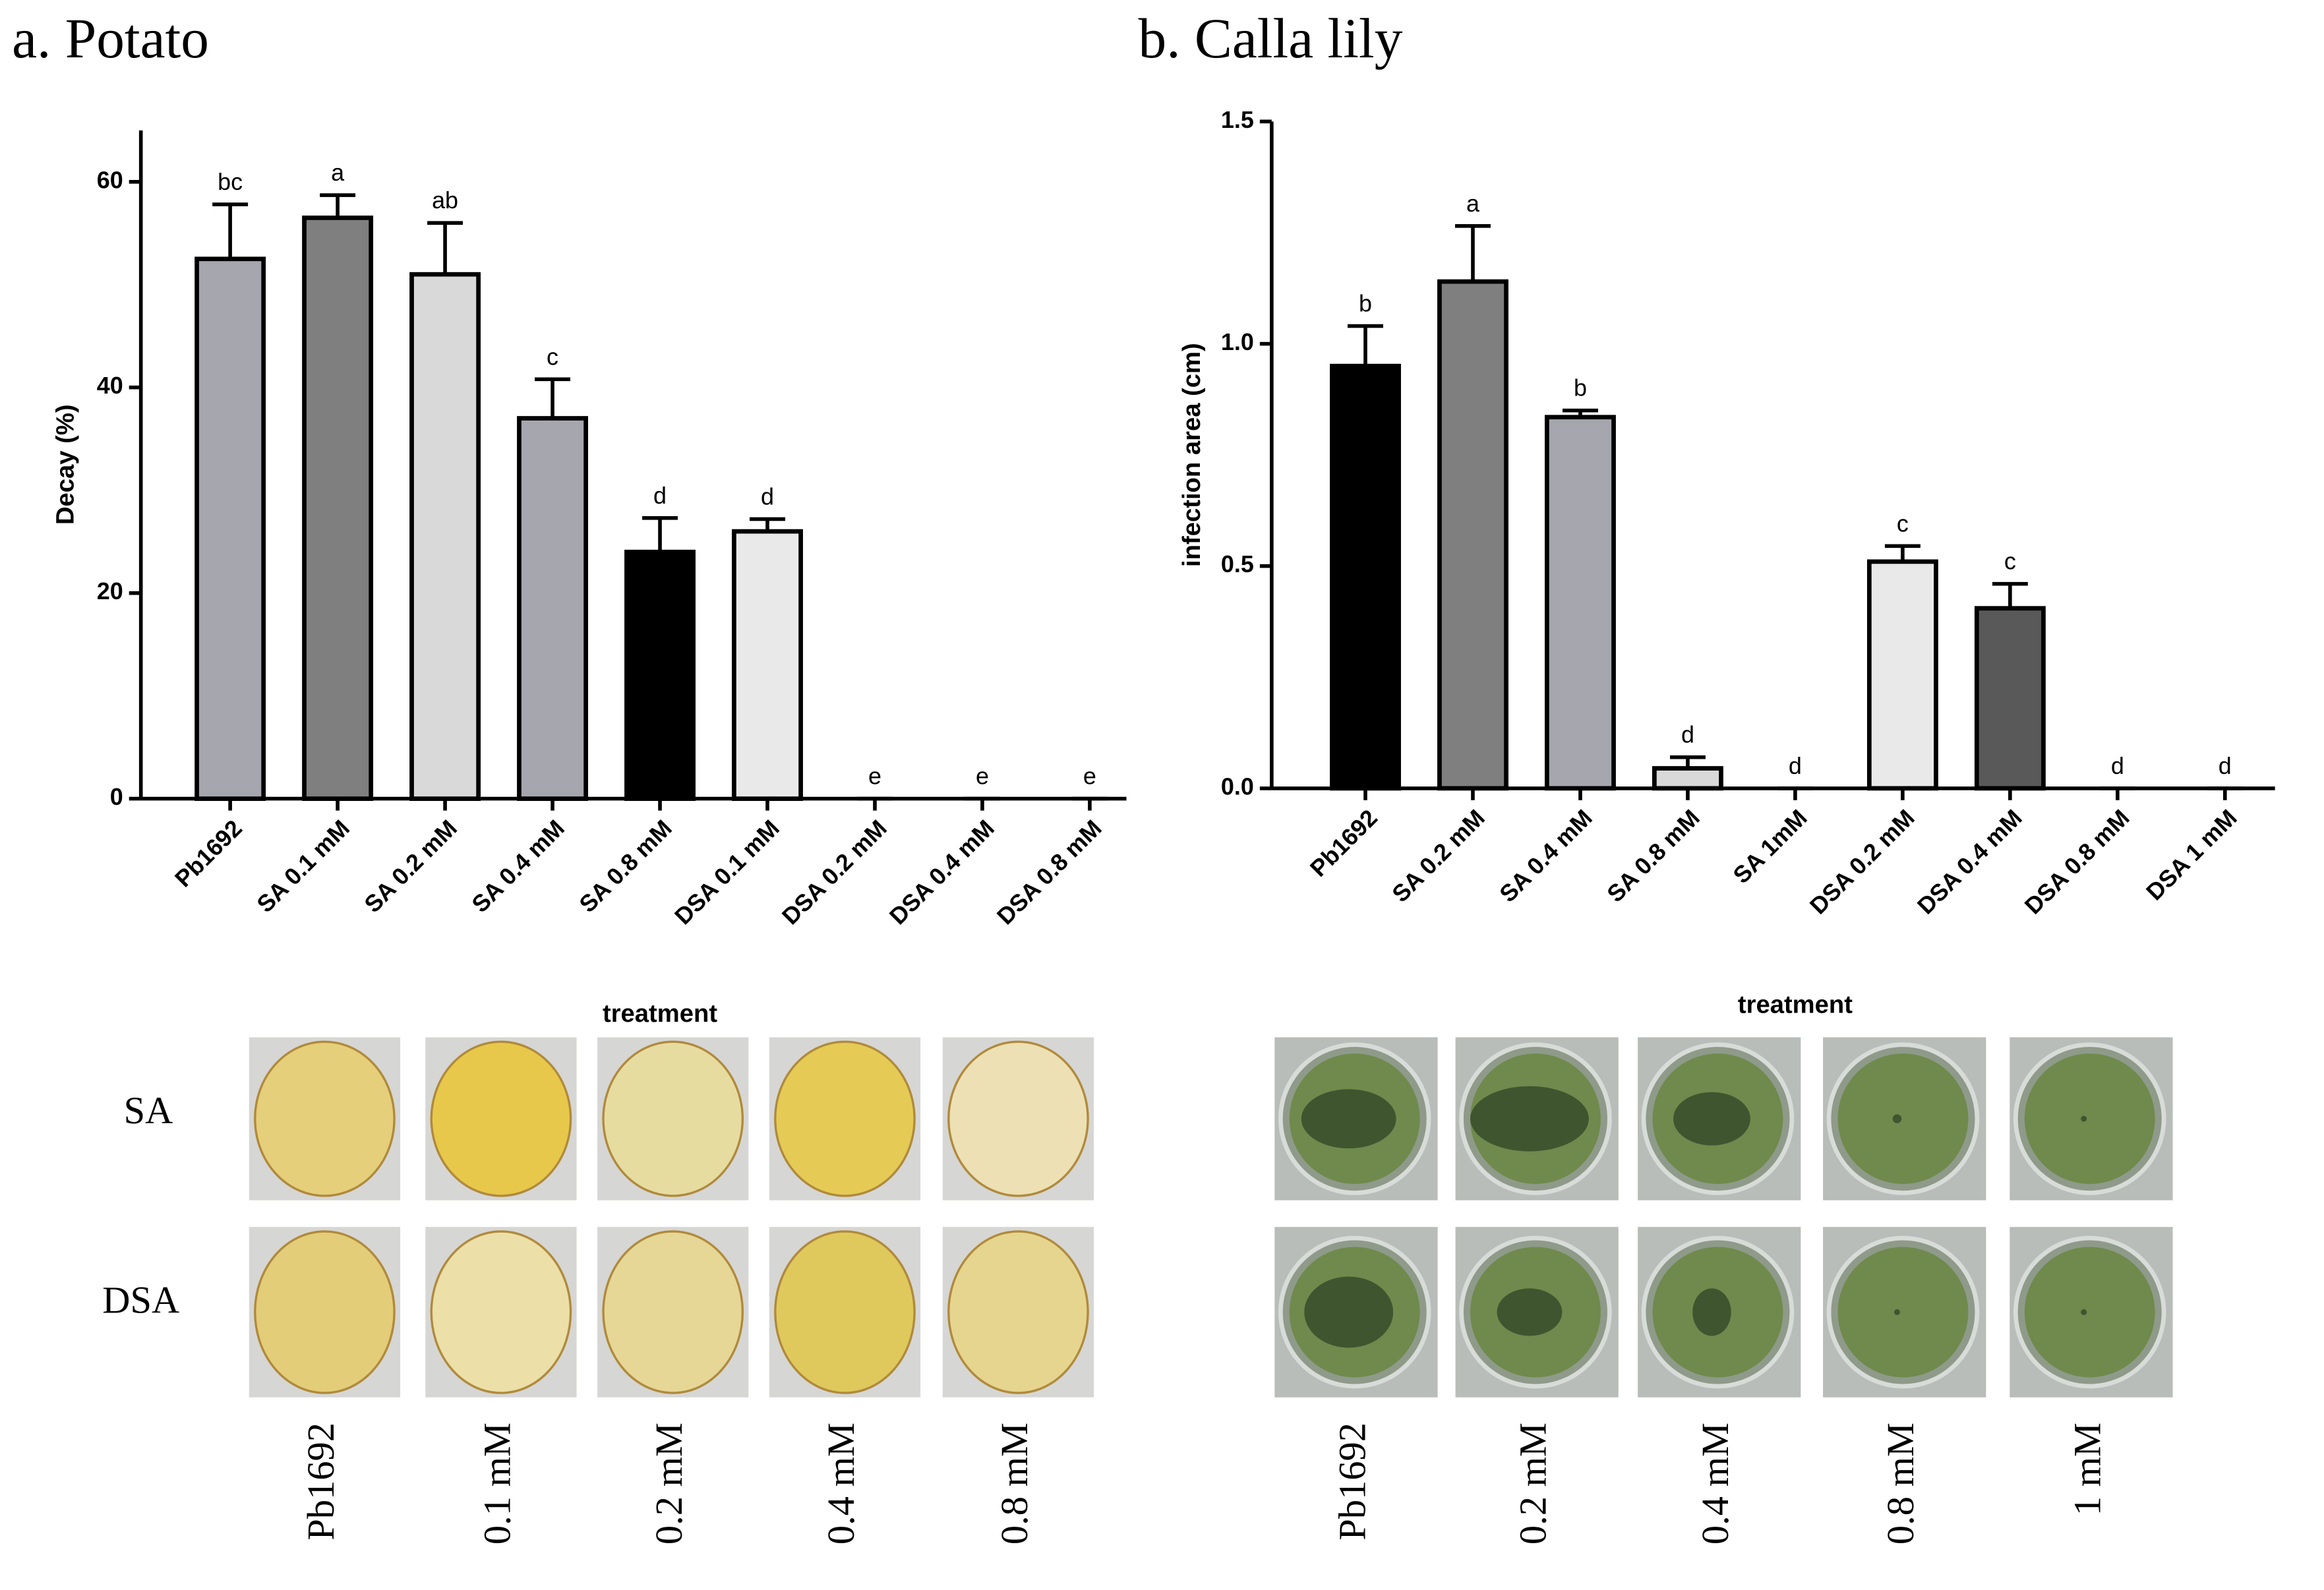  Describe the element at coordinates (110, 386) in the screenshot. I see `y-tick-label: 40` at that location.